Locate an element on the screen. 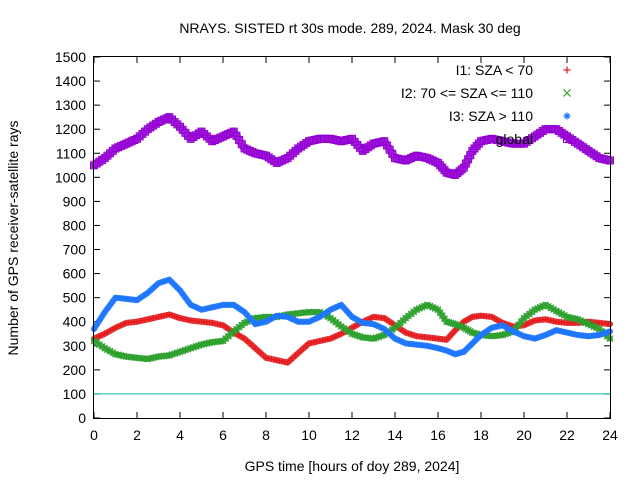 The width and height of the screenshot is (640, 480). x-tick-label: 10 is located at coordinates (309, 435).